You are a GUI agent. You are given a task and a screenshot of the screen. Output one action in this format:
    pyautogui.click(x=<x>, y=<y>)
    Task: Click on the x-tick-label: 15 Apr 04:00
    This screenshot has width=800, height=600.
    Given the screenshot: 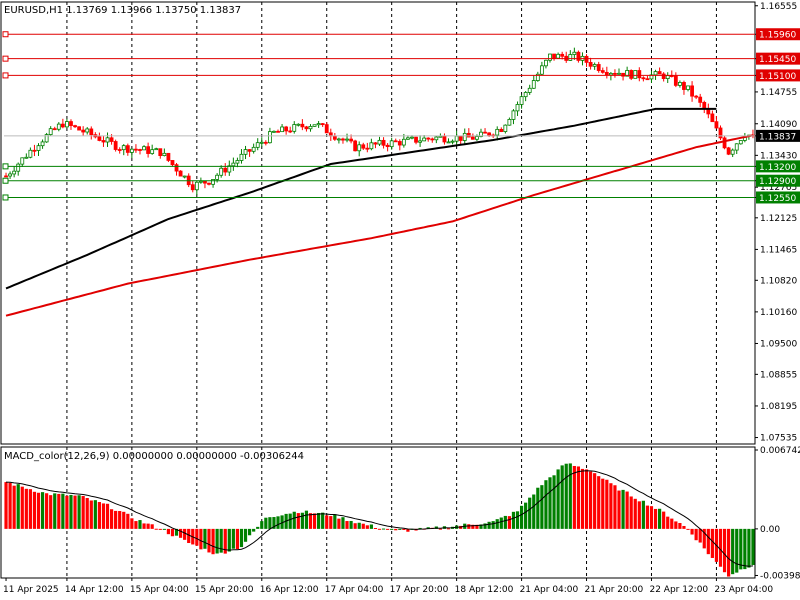 What is the action you would take?
    pyautogui.click(x=159, y=590)
    